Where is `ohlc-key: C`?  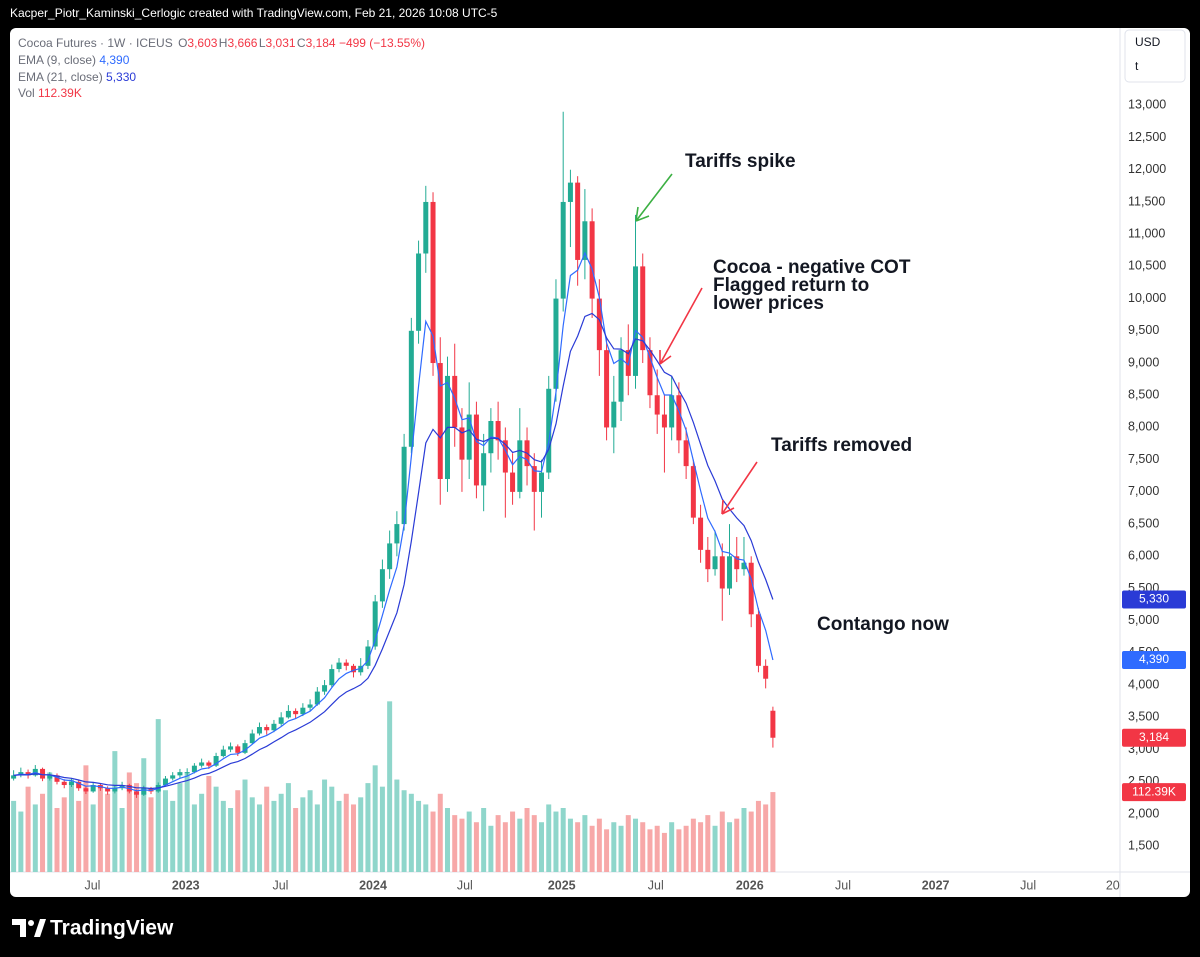 ohlc-key: C is located at coordinates (301, 43).